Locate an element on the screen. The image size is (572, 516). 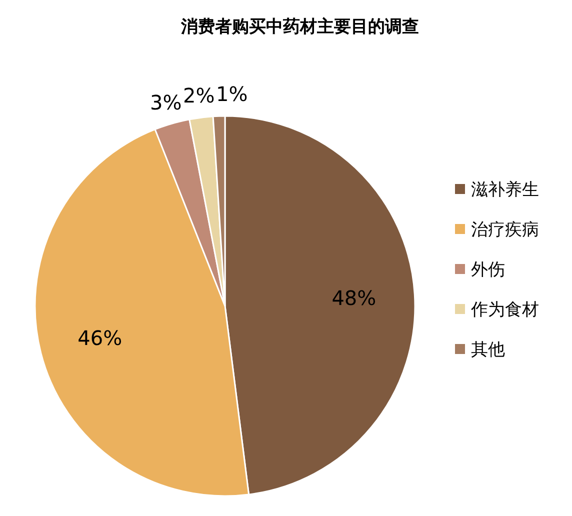
data-label: 46% is located at coordinates (100, 338).